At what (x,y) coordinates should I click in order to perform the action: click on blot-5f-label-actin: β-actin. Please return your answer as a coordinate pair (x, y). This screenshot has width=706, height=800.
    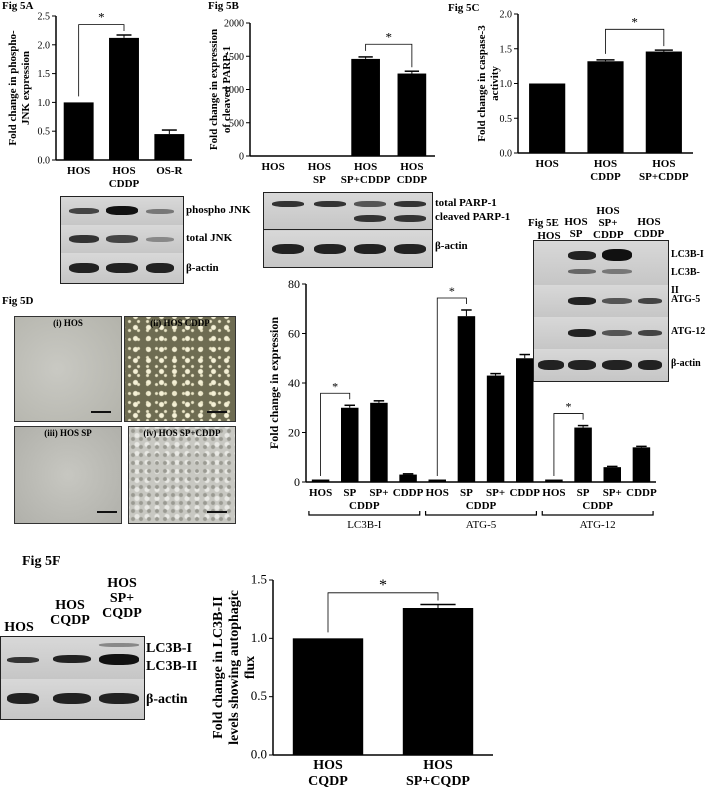
    Looking at the image, I should click on (167, 699).